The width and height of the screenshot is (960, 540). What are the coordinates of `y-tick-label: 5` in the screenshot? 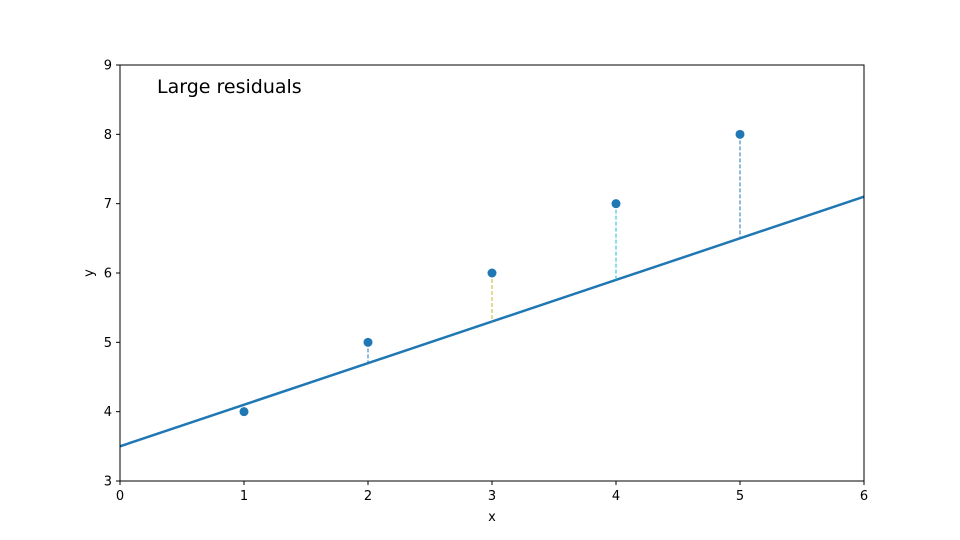 It's located at (108, 343).